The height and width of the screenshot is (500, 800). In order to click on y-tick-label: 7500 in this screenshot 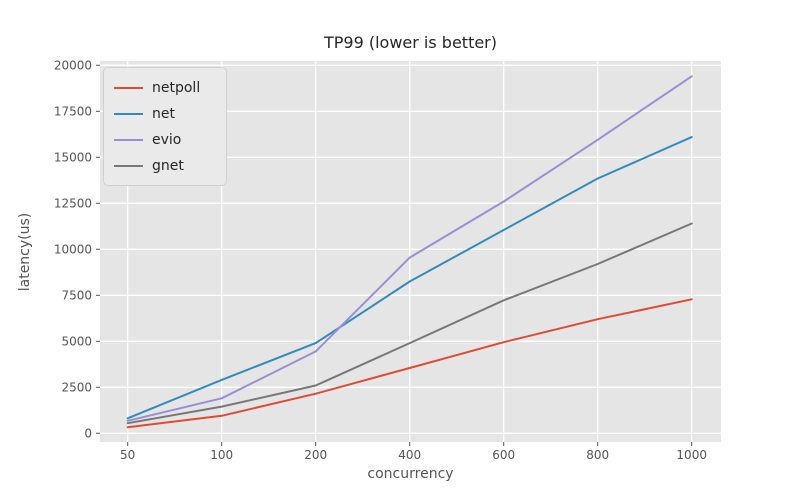, I will do `click(76, 295)`.